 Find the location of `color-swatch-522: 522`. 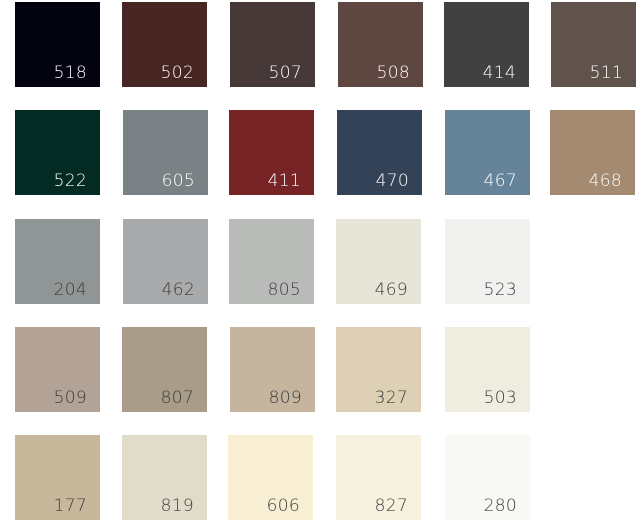

color-swatch-522: 522 is located at coordinates (57, 152).